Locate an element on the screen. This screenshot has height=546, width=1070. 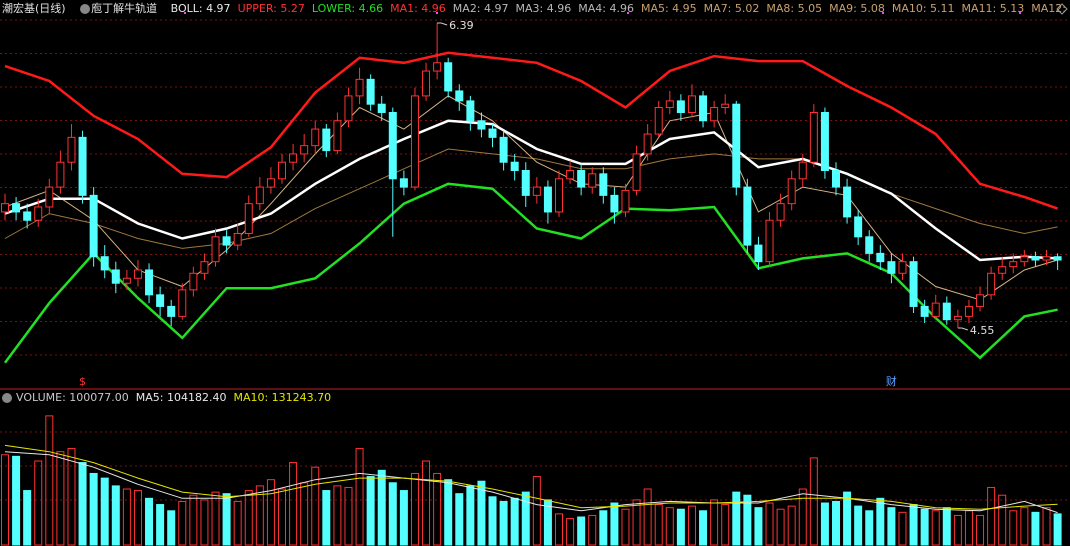
high-leader is located at coordinates (442, 24).